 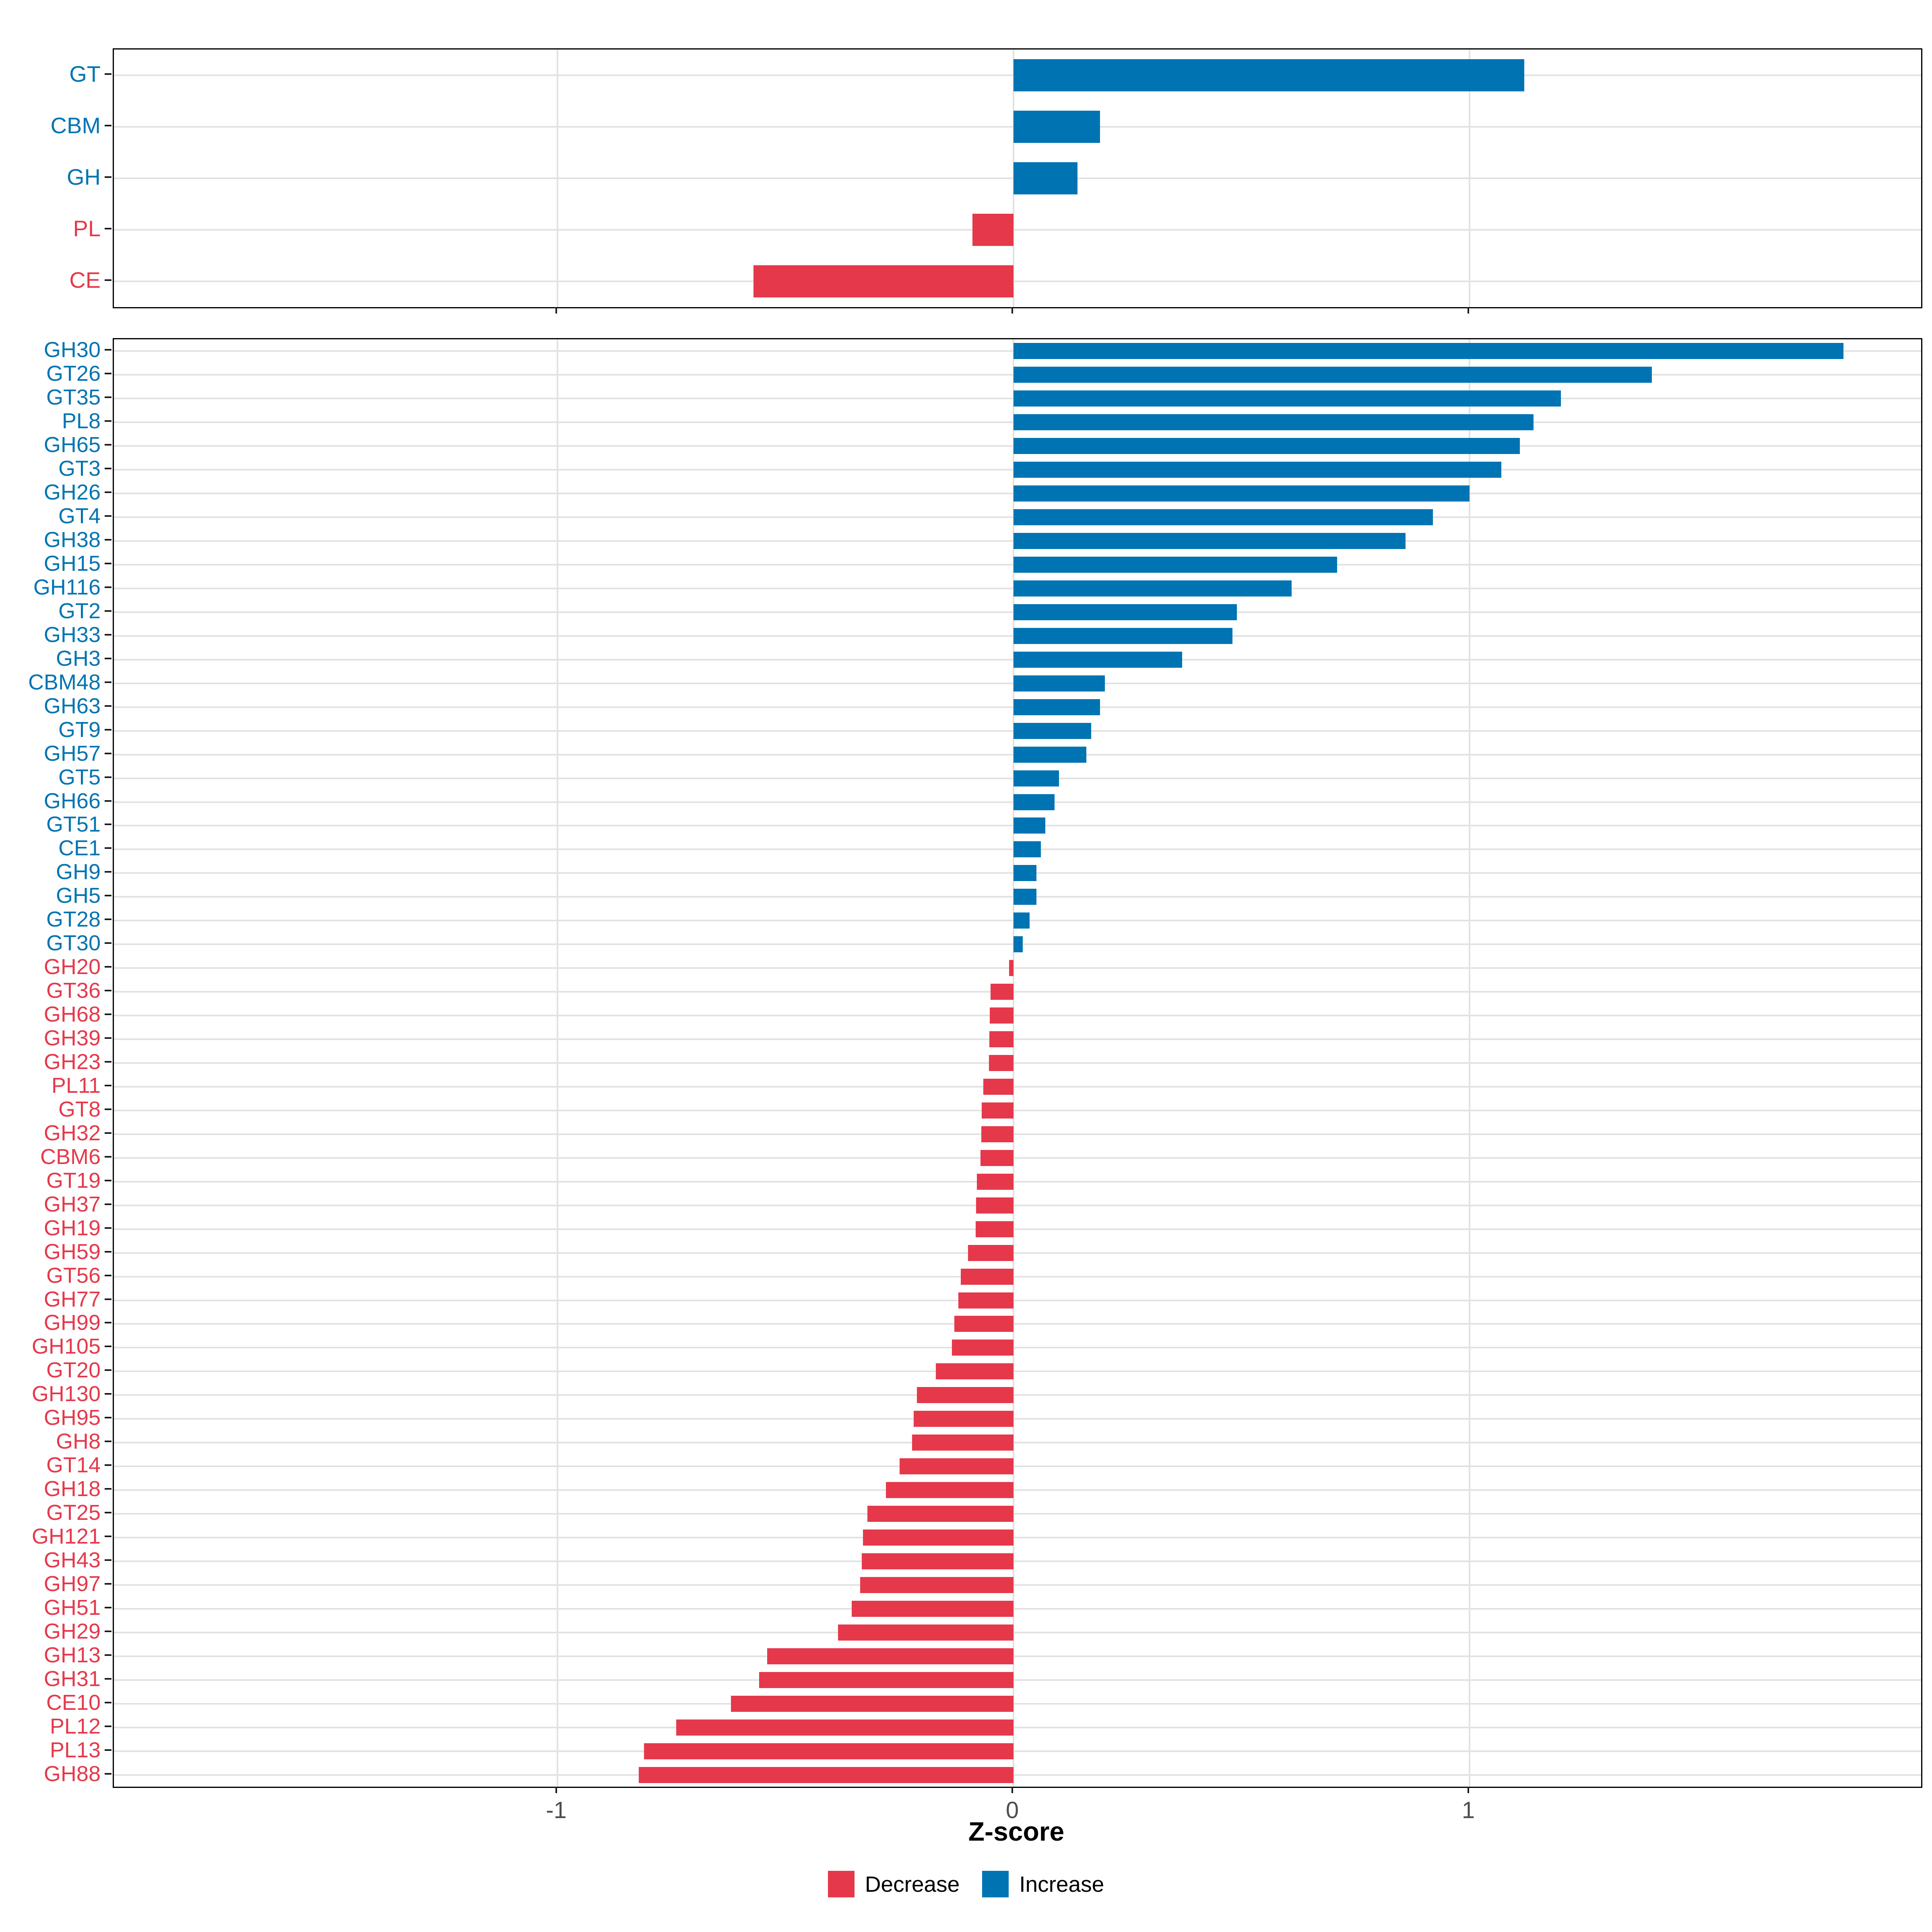 I want to click on category-label-GH20: GH20, so click(x=72, y=967).